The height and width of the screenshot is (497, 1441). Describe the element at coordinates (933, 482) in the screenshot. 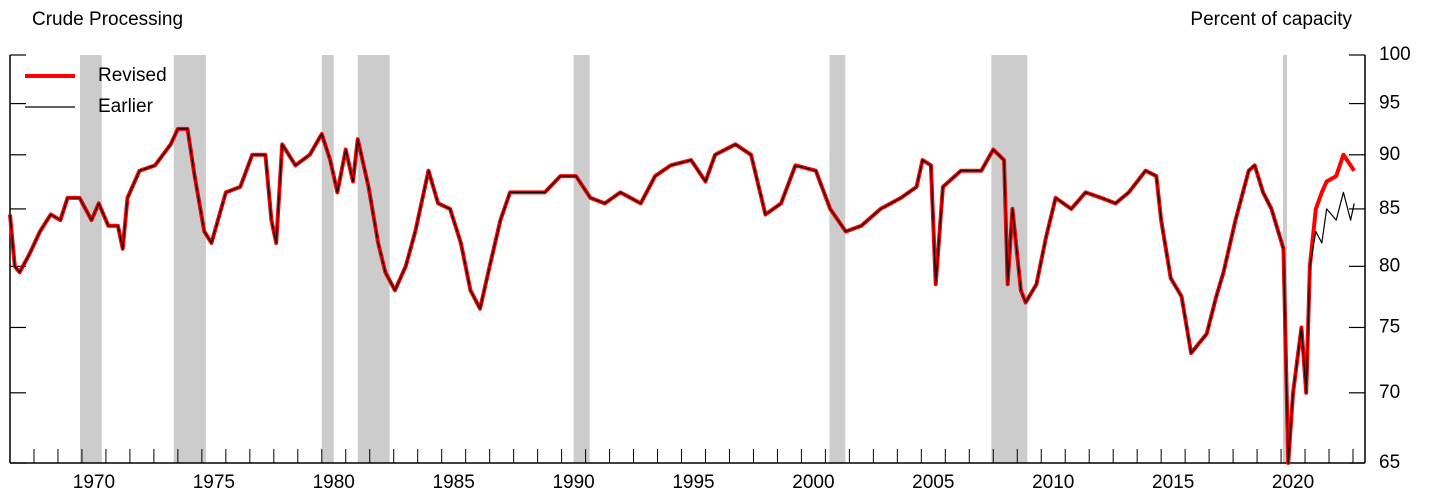

I see `x-tick-label: 2005` at that location.